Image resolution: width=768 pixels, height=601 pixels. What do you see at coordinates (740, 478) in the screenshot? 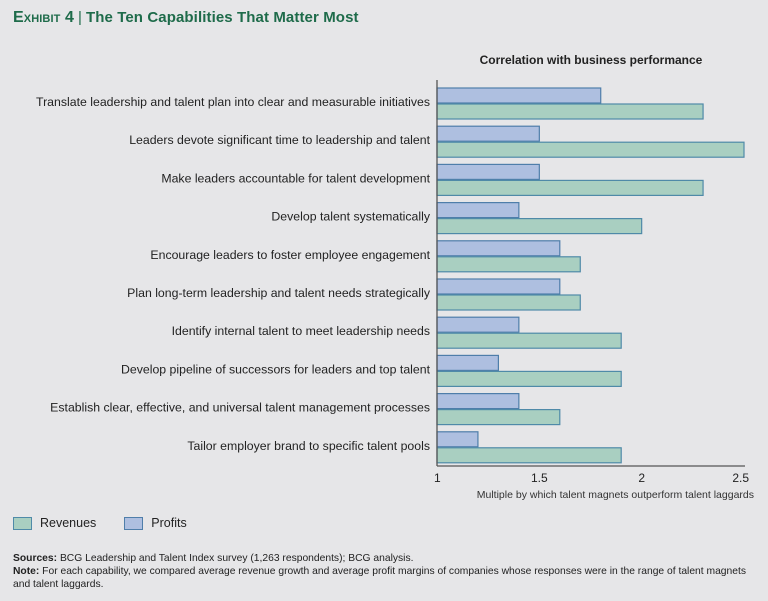
I see `x-tick-label: 2.5` at bounding box center [740, 478].